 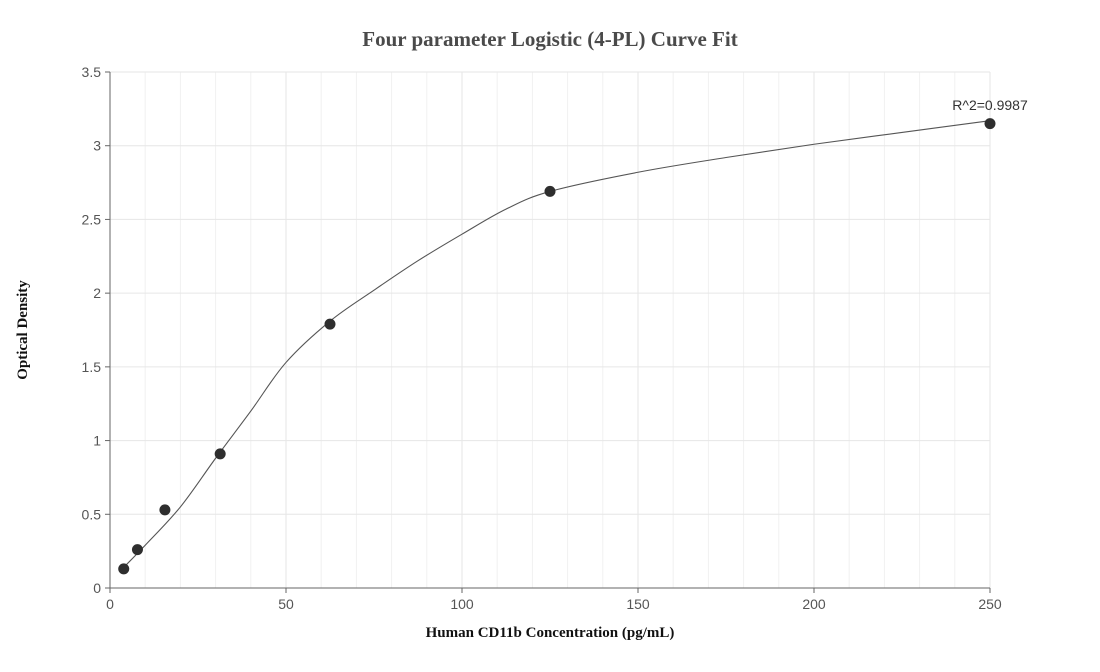 What do you see at coordinates (638, 604) in the screenshot?
I see `x-tick-label: 150` at bounding box center [638, 604].